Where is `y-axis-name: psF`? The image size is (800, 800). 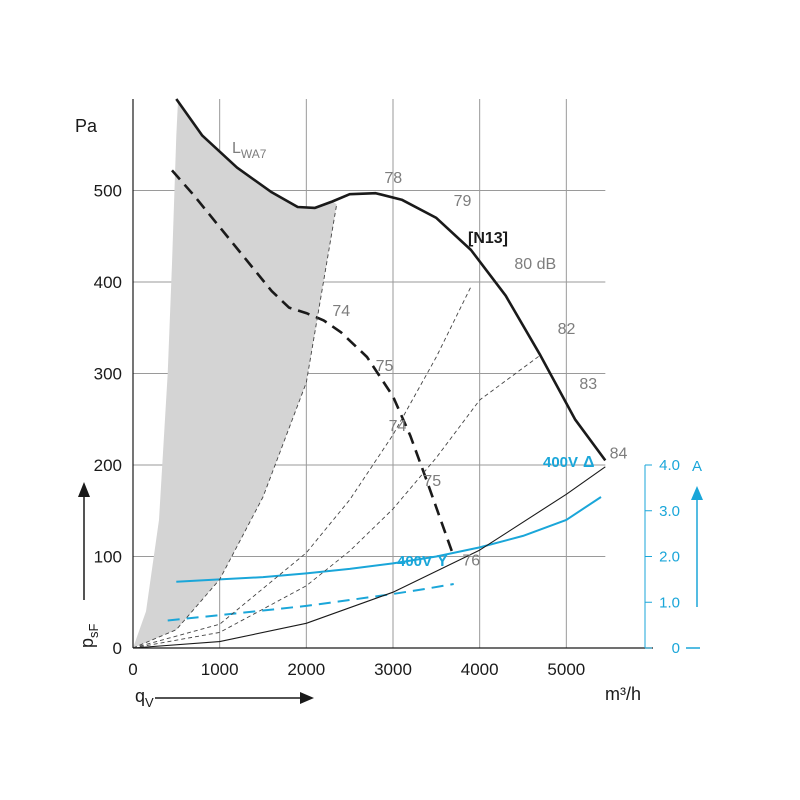
y-axis-name: psF is located at coordinates (89, 635).